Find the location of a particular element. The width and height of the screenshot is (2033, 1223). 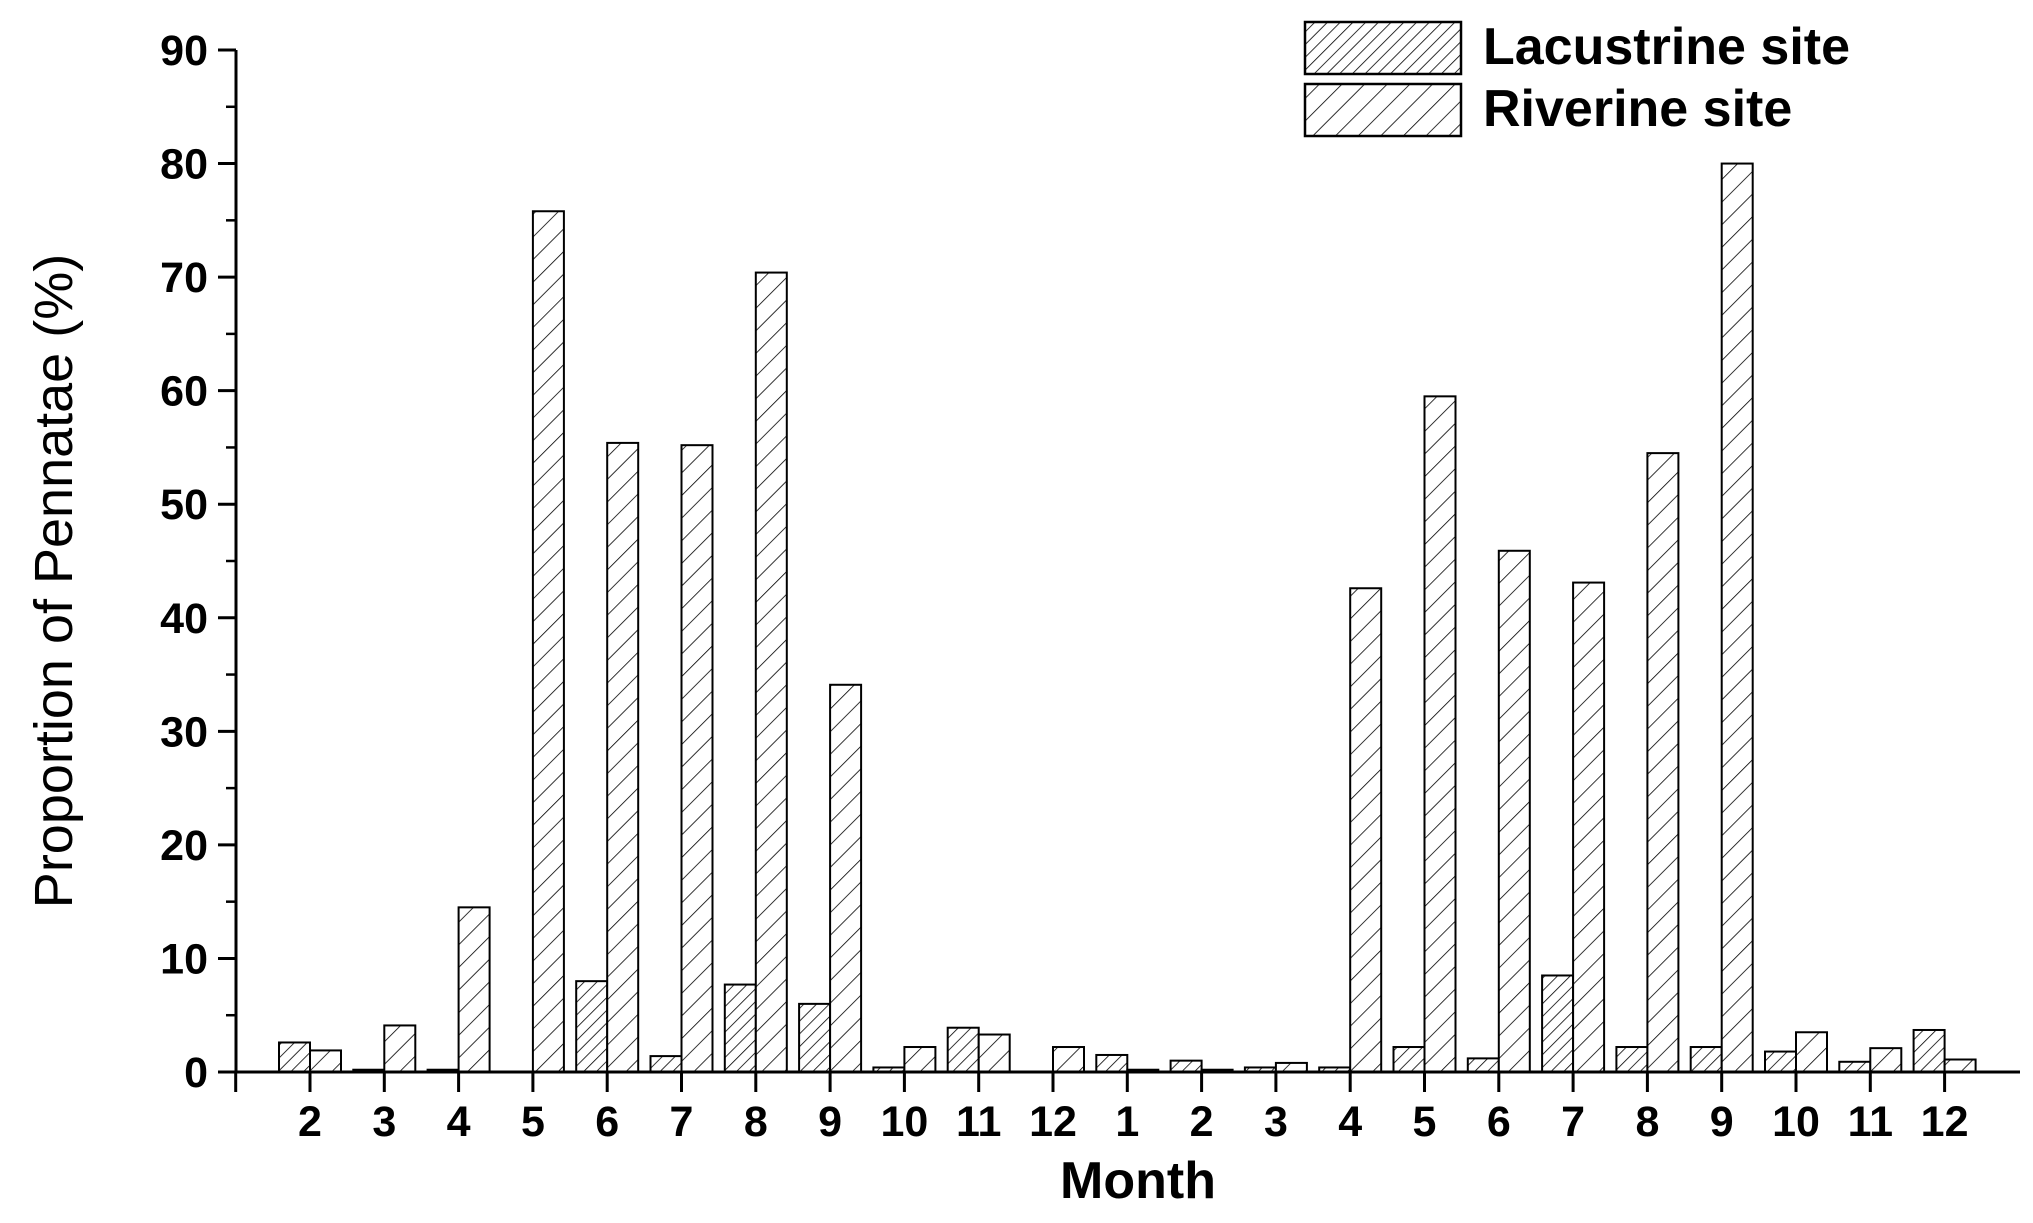

x-tick-label-19: 9 is located at coordinates (1722, 1122).